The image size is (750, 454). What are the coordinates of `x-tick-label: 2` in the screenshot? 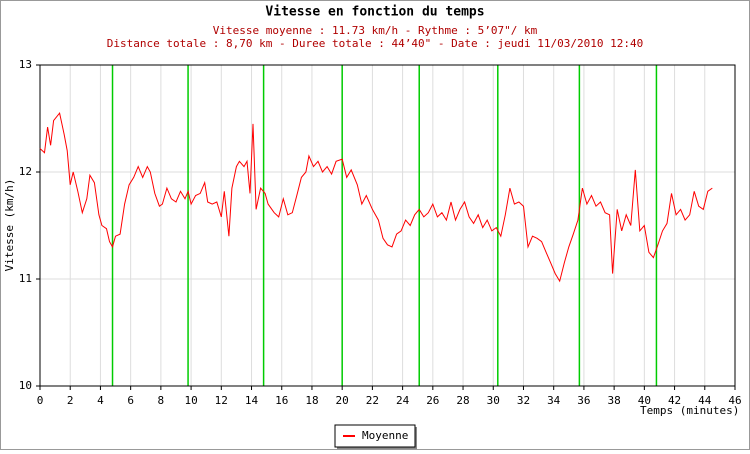 It's located at (70, 400).